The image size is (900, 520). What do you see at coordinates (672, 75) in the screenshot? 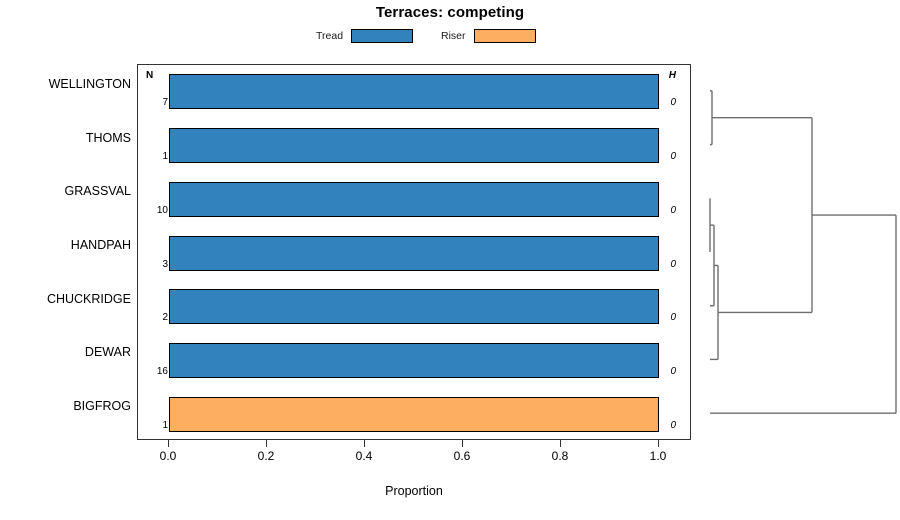
I see `column-header-h: H` at bounding box center [672, 75].